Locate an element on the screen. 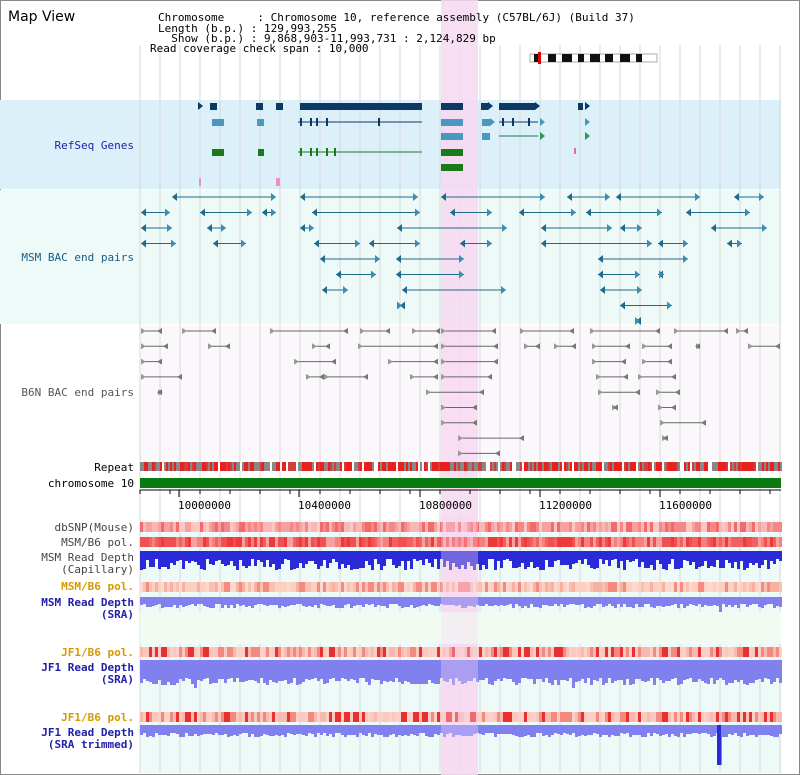 This screenshot has width=800, height=775. msm-bac-label-bg is located at coordinates (70, 257).